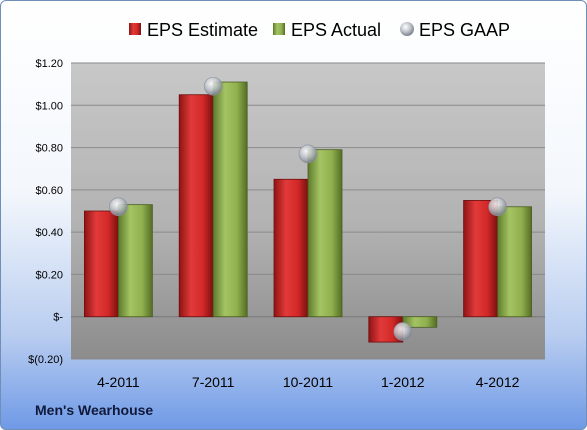 This screenshot has width=587, height=430. I want to click on x-tick-label: 1-2012, so click(403, 382).